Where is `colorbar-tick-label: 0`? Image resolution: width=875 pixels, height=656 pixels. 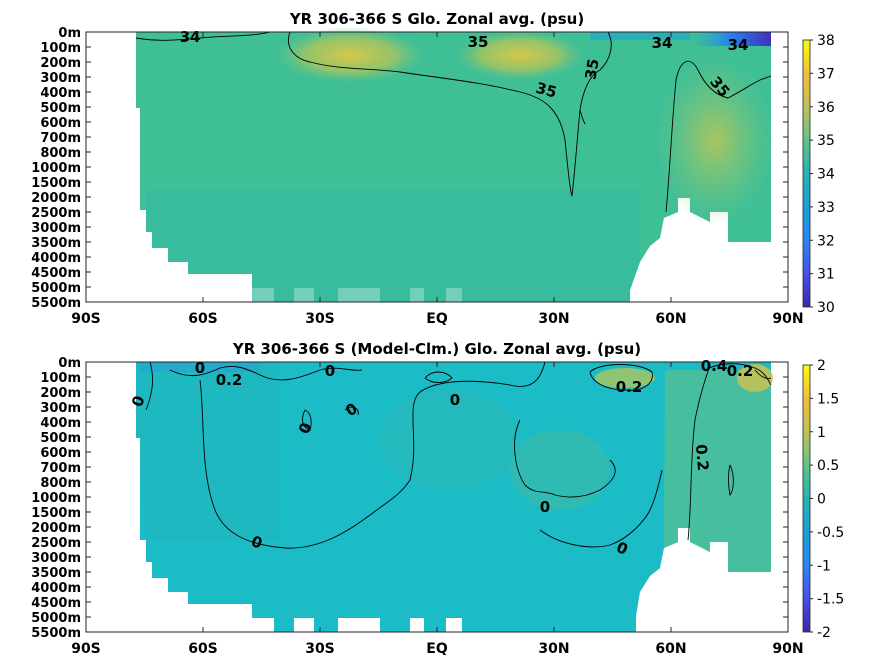 colorbar-tick-label: 0 is located at coordinates (821, 500).